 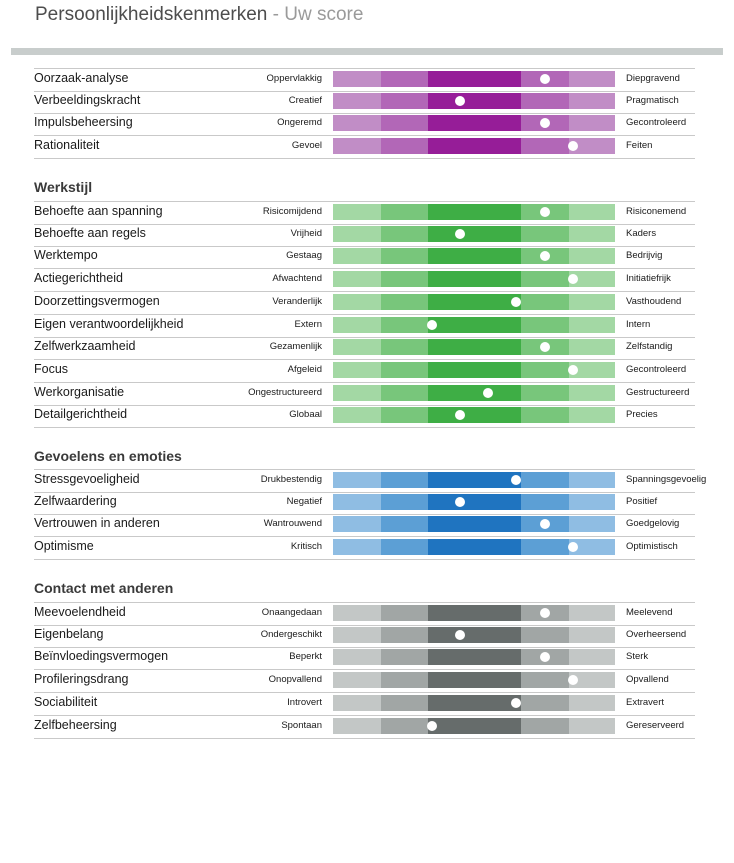 I want to click on trait-name: Eigen verantwoordelijkheid, so click(x=109, y=323).